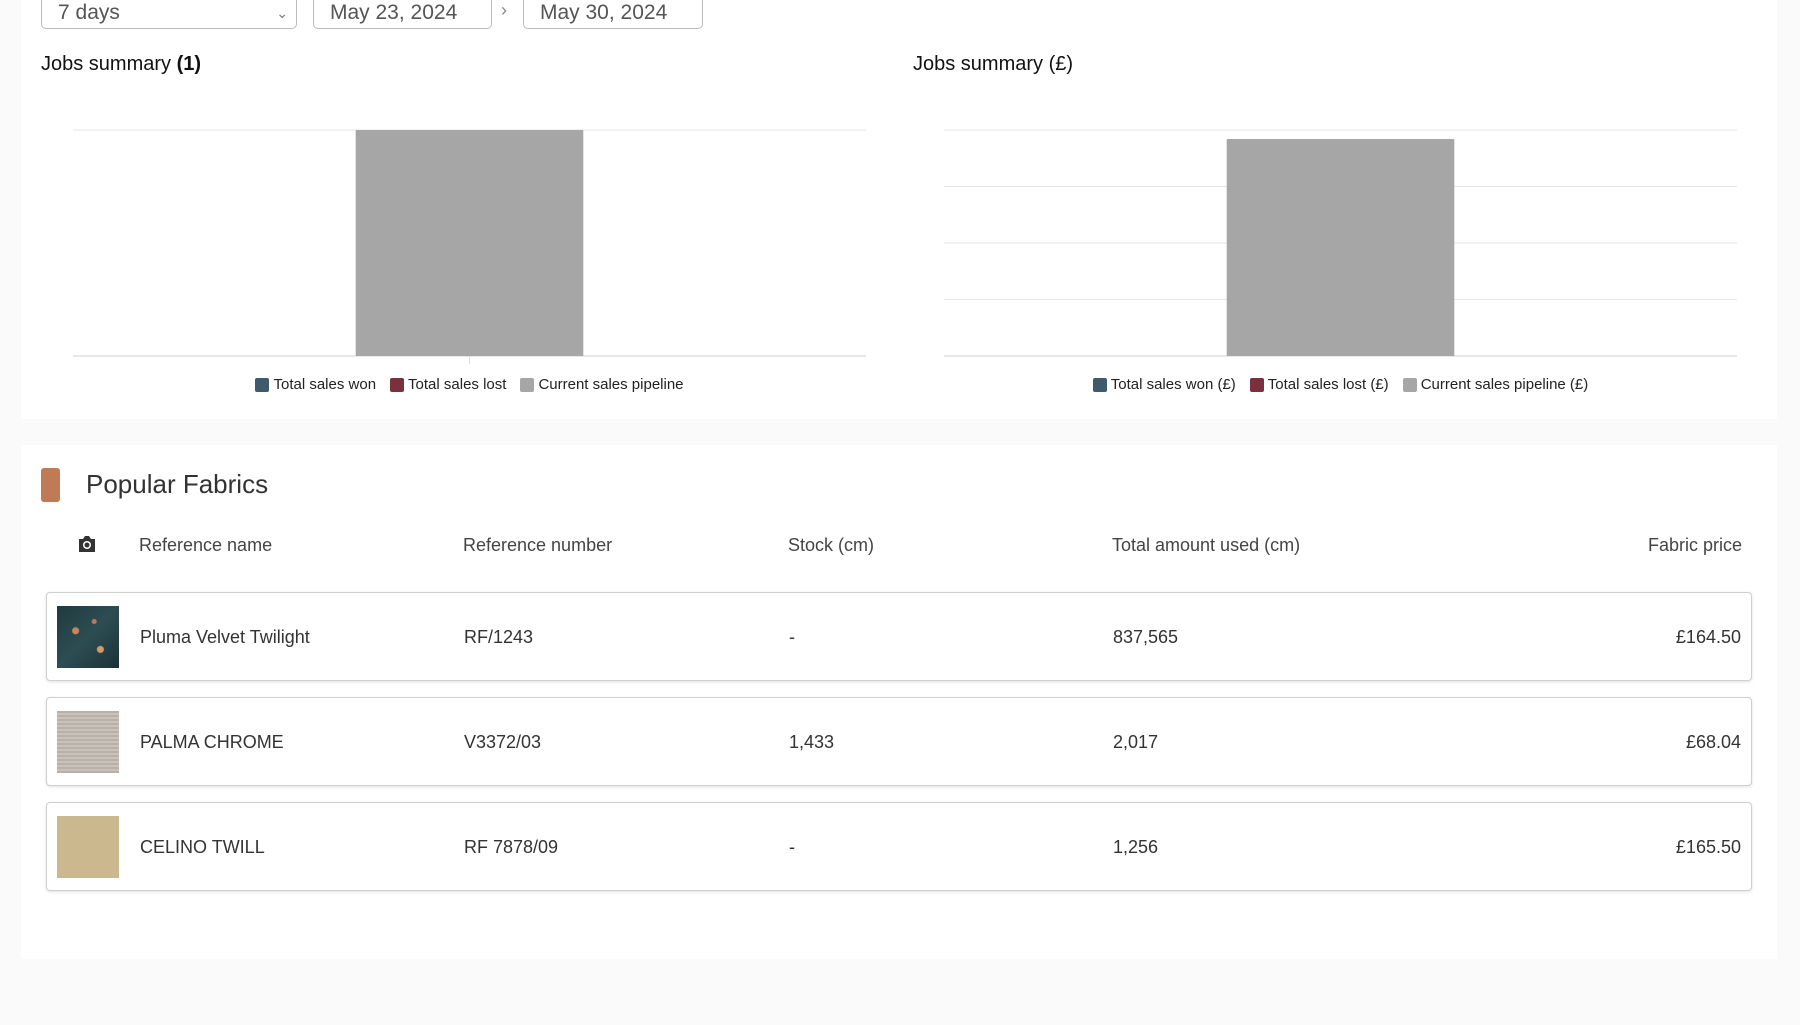  I want to click on cell: 2,017, so click(1136, 742).